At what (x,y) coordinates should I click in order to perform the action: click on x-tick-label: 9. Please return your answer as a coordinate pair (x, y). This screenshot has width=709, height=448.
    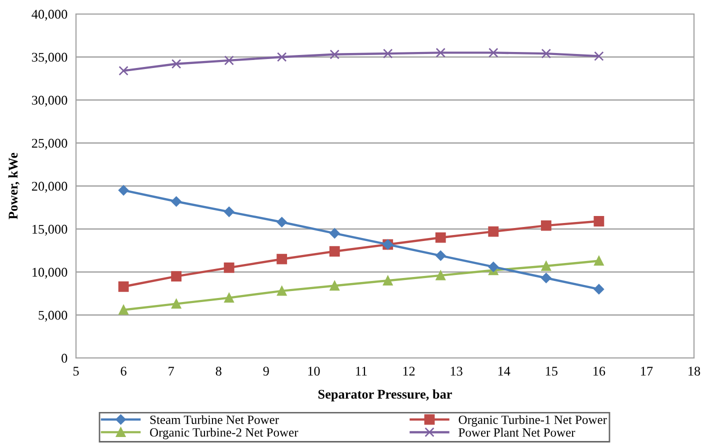
    Looking at the image, I should click on (266, 371).